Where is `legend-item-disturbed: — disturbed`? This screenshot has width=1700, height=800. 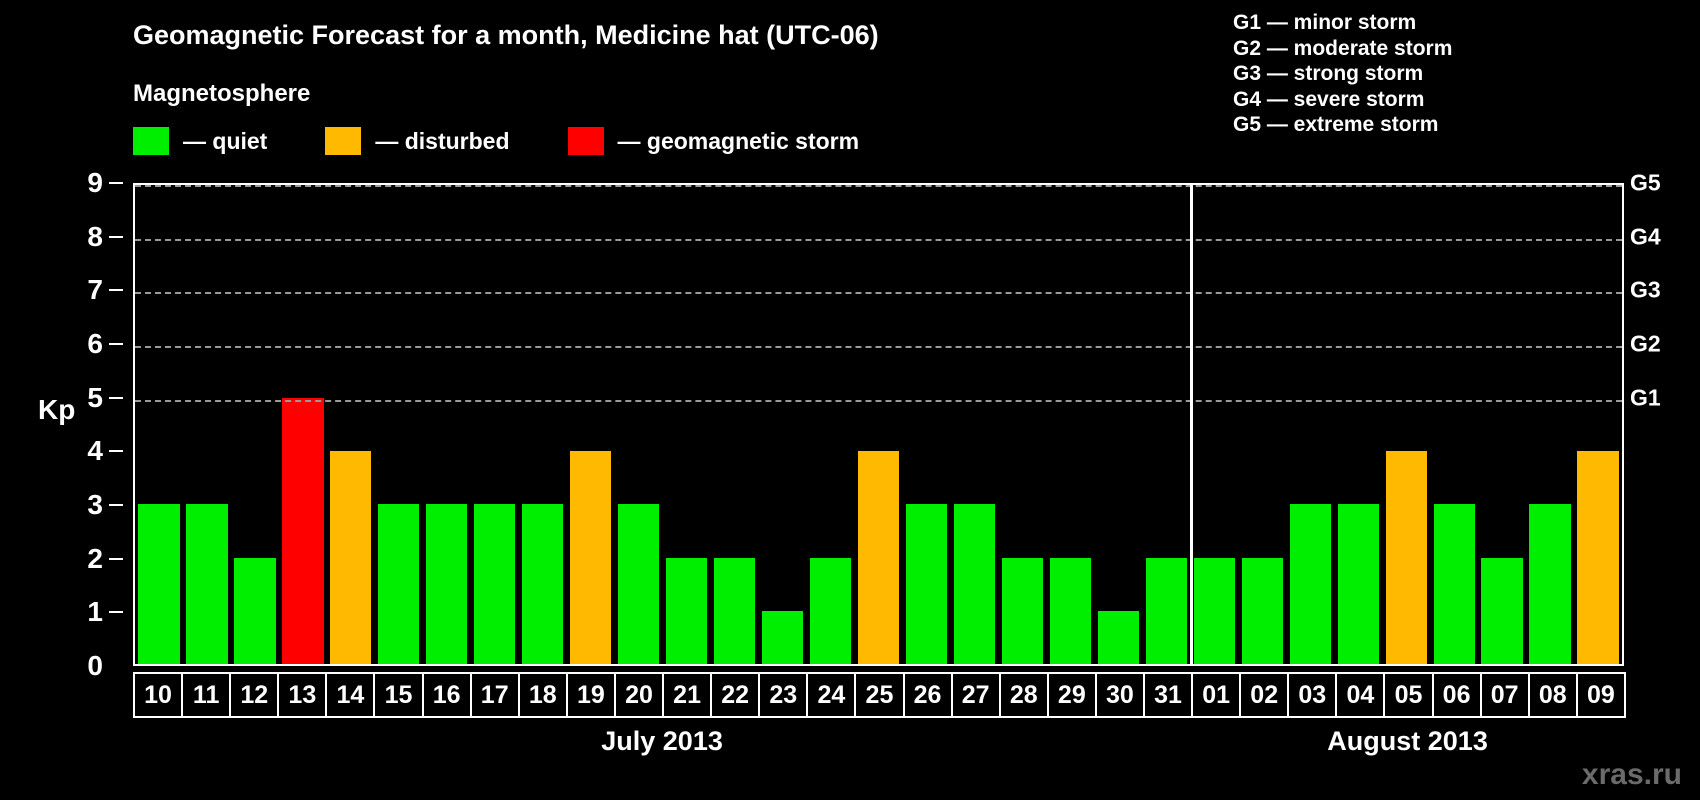
legend-item-disturbed: — disturbed is located at coordinates (417, 141).